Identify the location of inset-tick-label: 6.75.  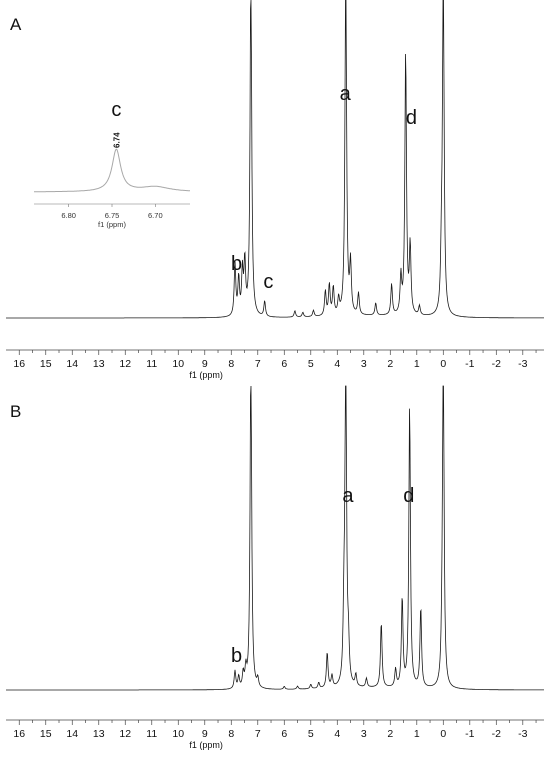
(112, 215).